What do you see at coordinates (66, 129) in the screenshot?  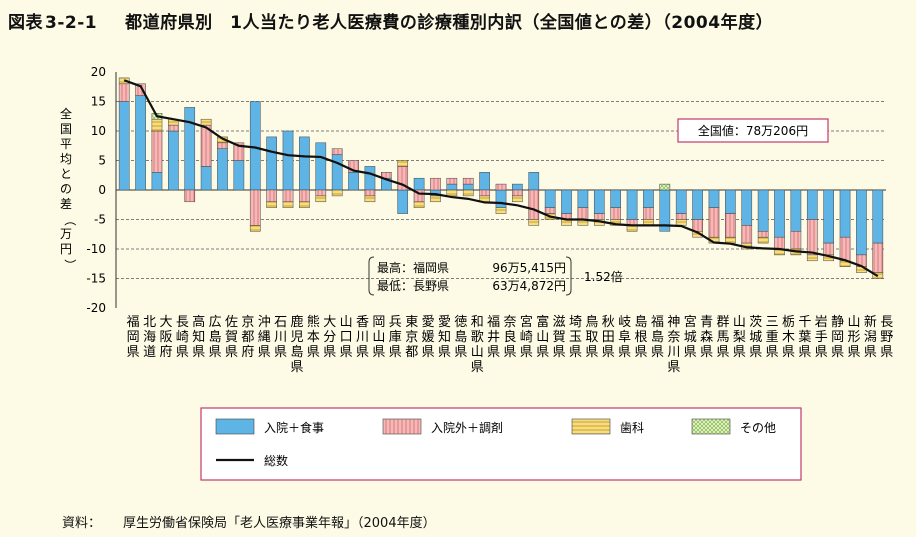 I see `y-label-char: 国` at bounding box center [66, 129].